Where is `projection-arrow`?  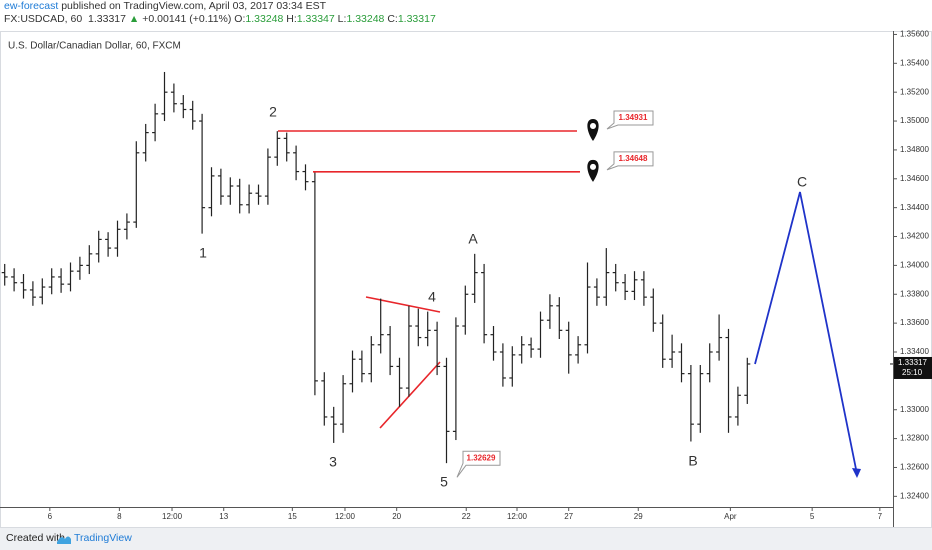 projection-arrow is located at coordinates (856, 473).